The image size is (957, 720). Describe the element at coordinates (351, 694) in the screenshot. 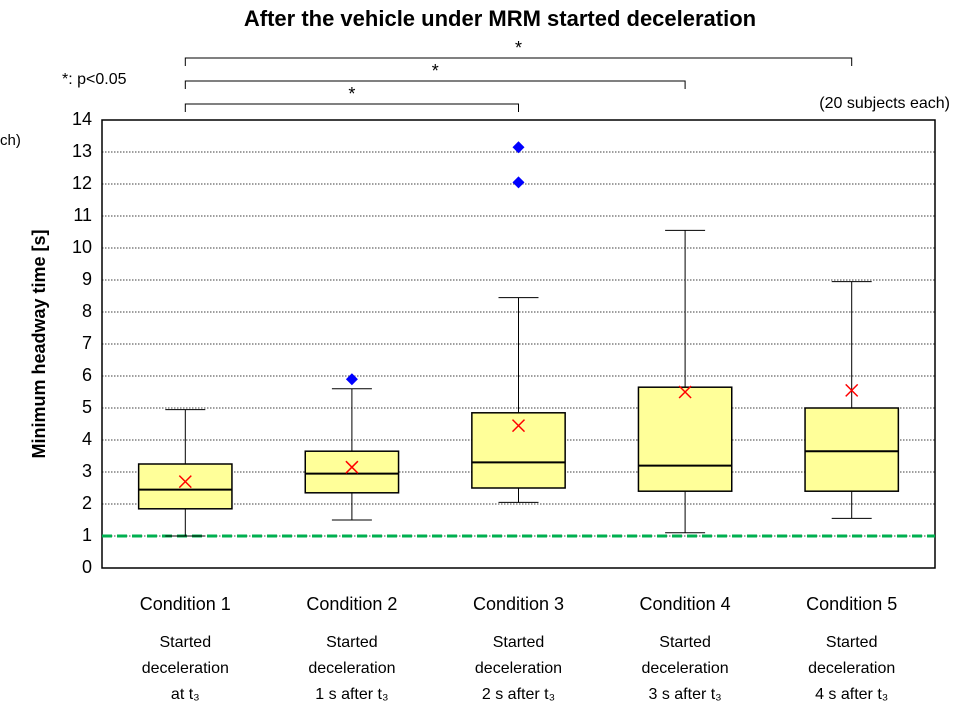

I see `condition-description: 1 s after t₃` at that location.